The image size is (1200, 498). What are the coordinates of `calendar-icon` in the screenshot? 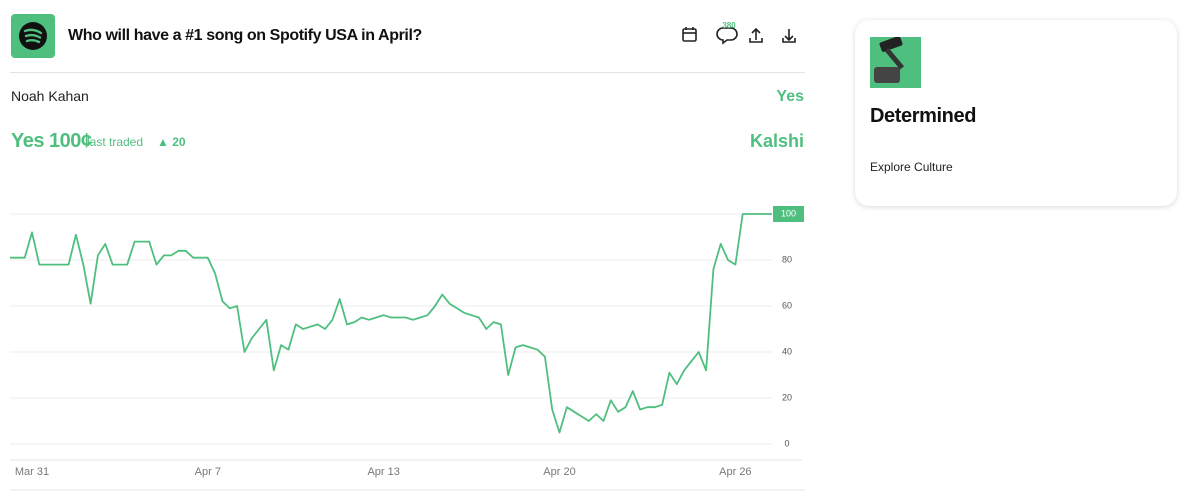 It's located at (689, 34).